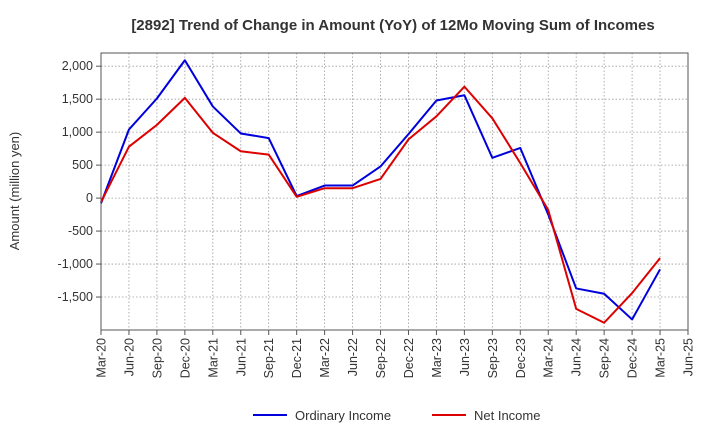  I want to click on x-tick-label: Dec-20, so click(185, 358).